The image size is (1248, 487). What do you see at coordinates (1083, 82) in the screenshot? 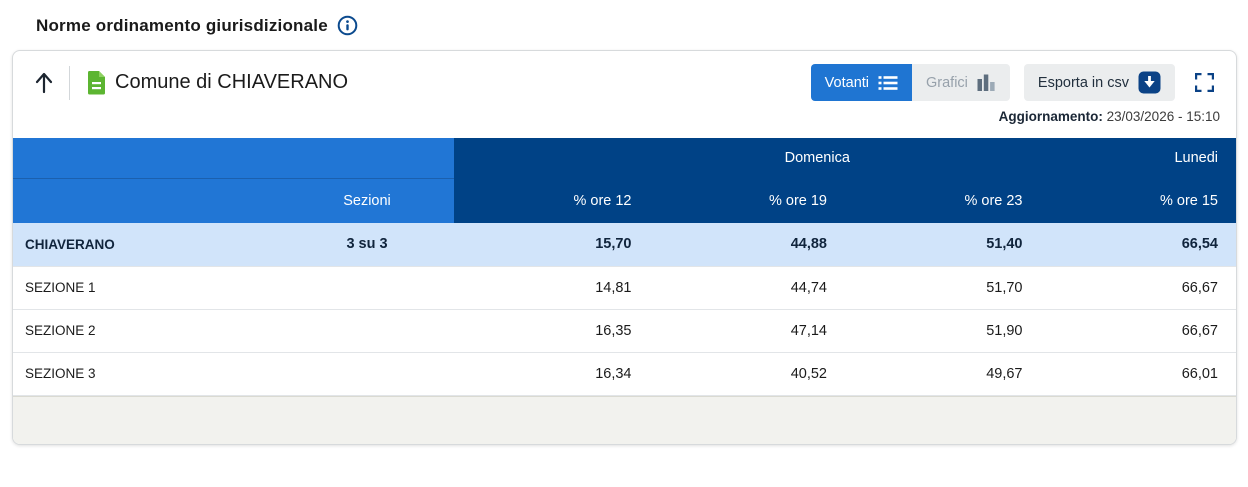
I see `export-csv-label: Esporta in csv` at bounding box center [1083, 82].